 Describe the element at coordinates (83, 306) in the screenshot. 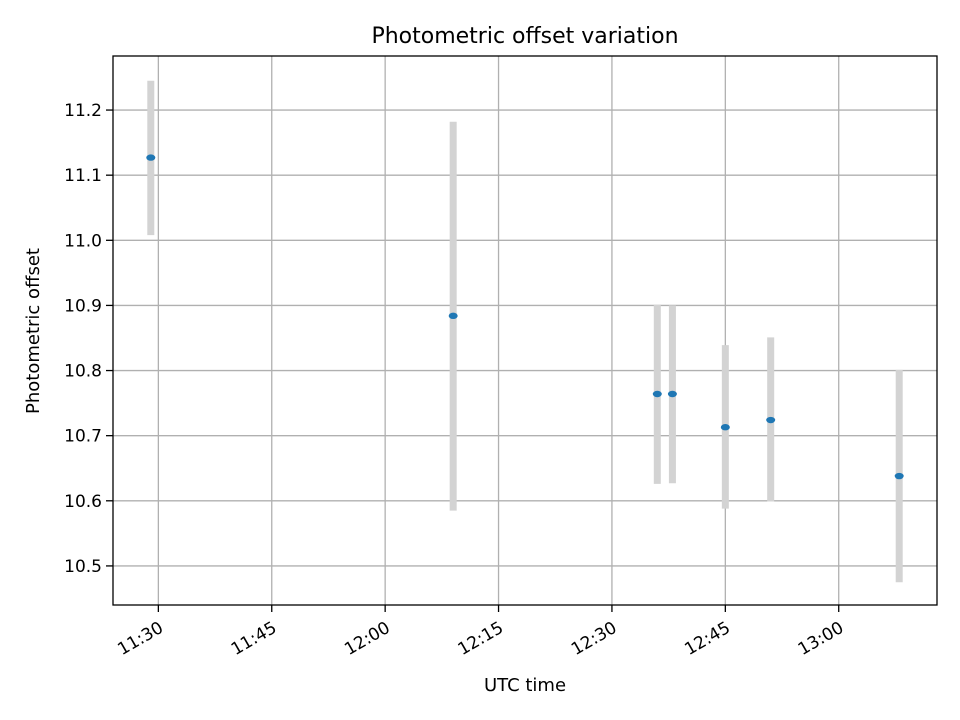

I see `y-tick-label: 10.9` at that location.